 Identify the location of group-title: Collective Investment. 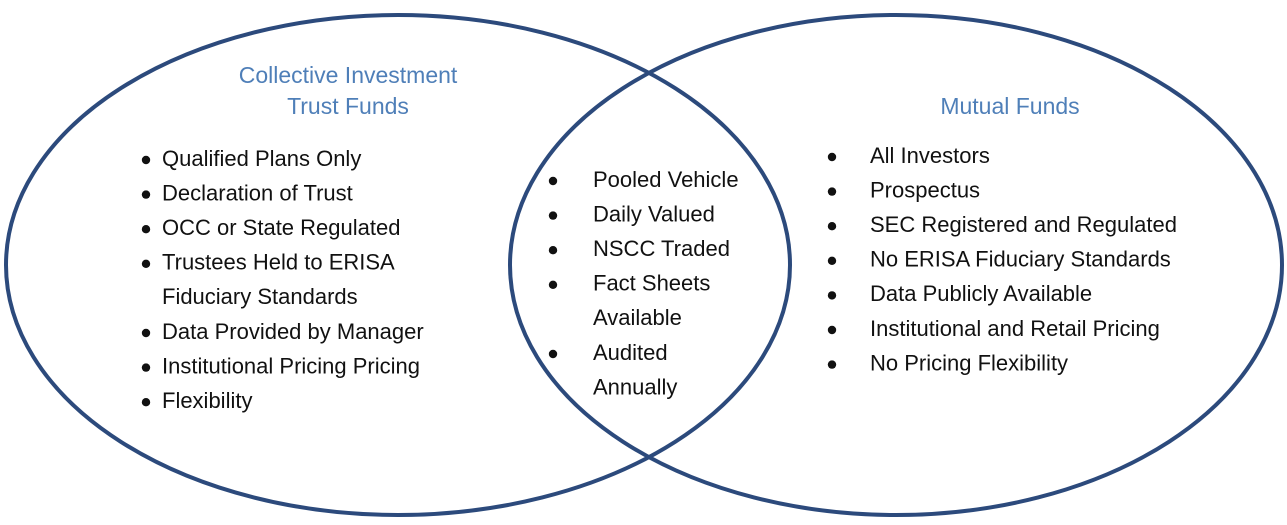
(348, 75).